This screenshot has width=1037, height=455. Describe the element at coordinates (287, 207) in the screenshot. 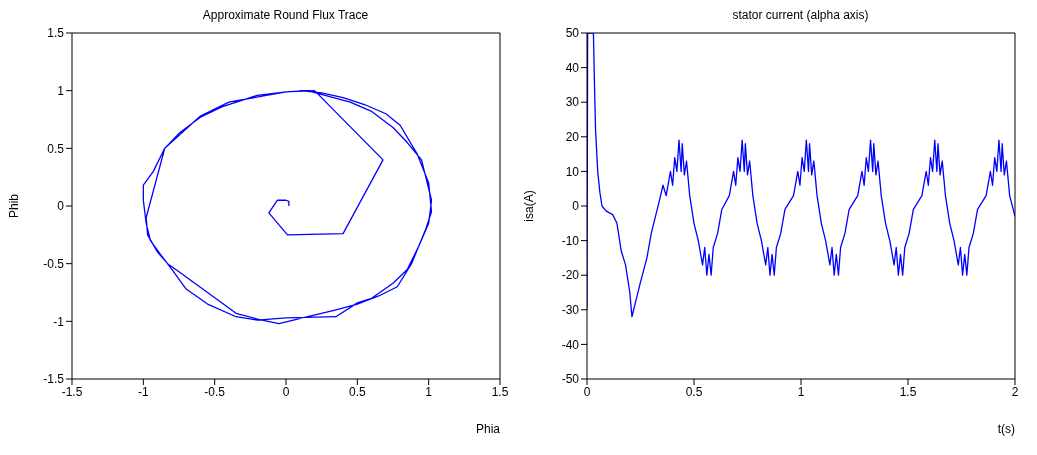

I see `line-series` at that location.